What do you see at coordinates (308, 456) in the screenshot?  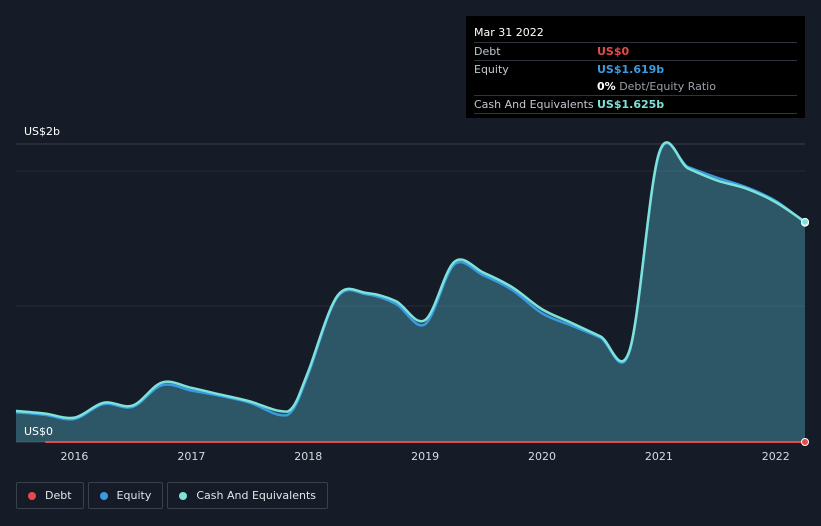 I see `x-tick-label: 2018` at bounding box center [308, 456].